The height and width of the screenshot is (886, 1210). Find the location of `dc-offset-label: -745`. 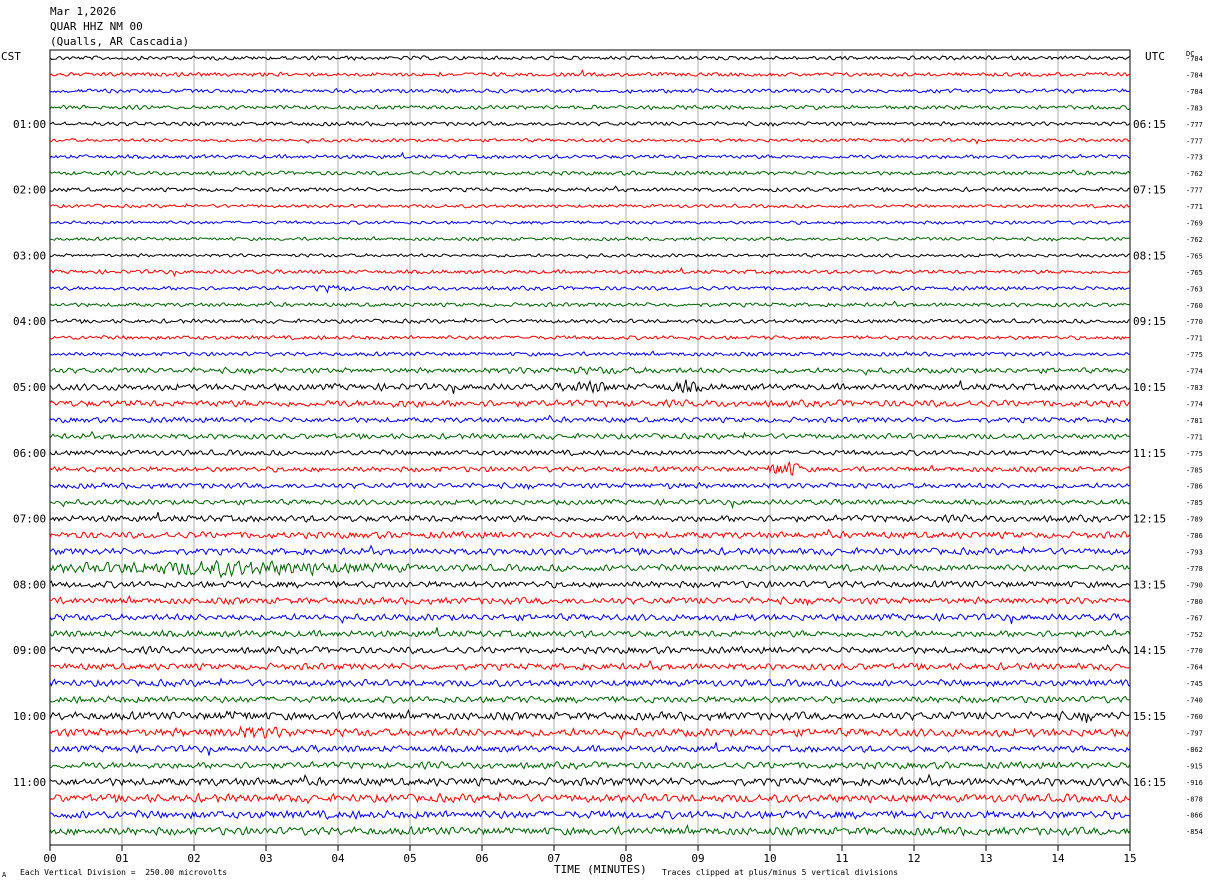

dc-offset-label: -745 is located at coordinates (1194, 684).